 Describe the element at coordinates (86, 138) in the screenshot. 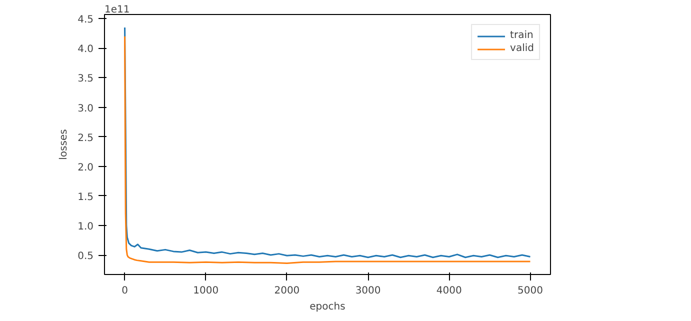

I see `y-tick-label: 2.5` at that location.